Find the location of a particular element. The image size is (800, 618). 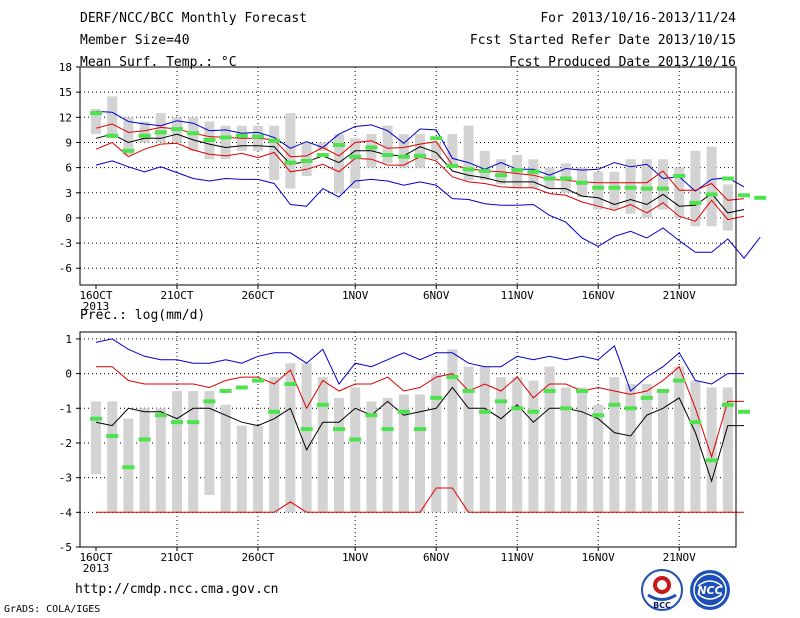

x-tick-label: 21NOV is located at coordinates (679, 557).